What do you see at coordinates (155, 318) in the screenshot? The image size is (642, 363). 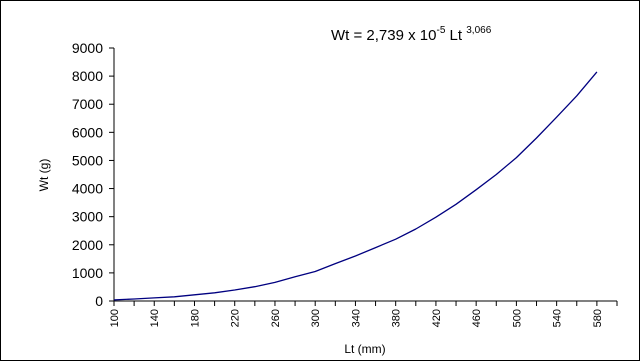 I see `x-tick-label: 140` at bounding box center [155, 318].